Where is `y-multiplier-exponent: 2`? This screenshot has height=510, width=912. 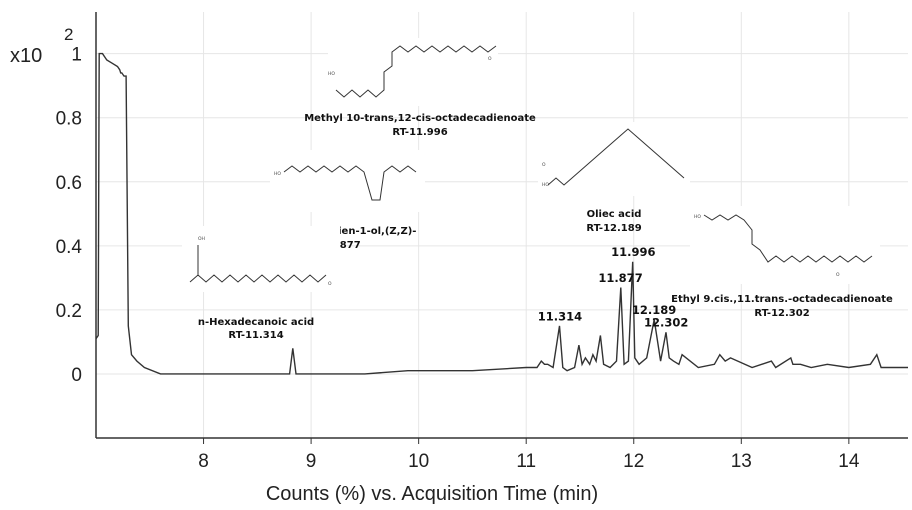
y-multiplier-exponent: 2 is located at coordinates (68, 34).